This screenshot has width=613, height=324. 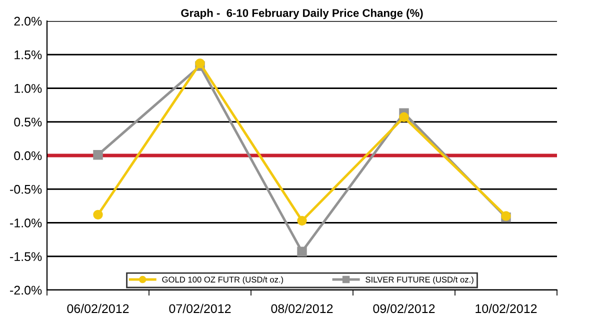 What do you see at coordinates (404, 309) in the screenshot?
I see `x-tick-label: 09/02/2012` at bounding box center [404, 309].